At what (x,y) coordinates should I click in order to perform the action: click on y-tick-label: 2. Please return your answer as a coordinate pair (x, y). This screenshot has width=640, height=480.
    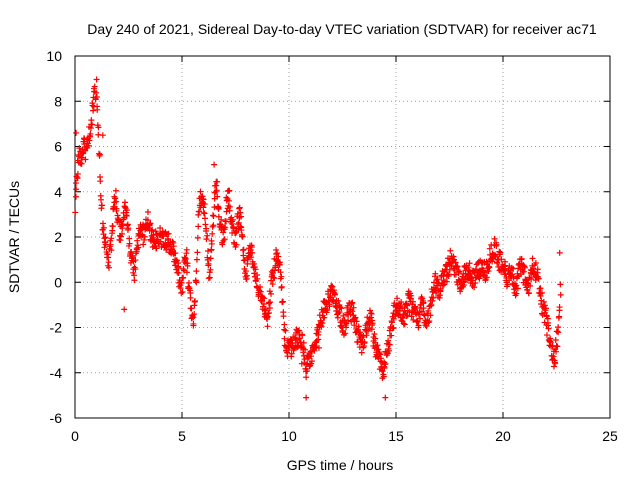
    Looking at the image, I should click on (58, 237).